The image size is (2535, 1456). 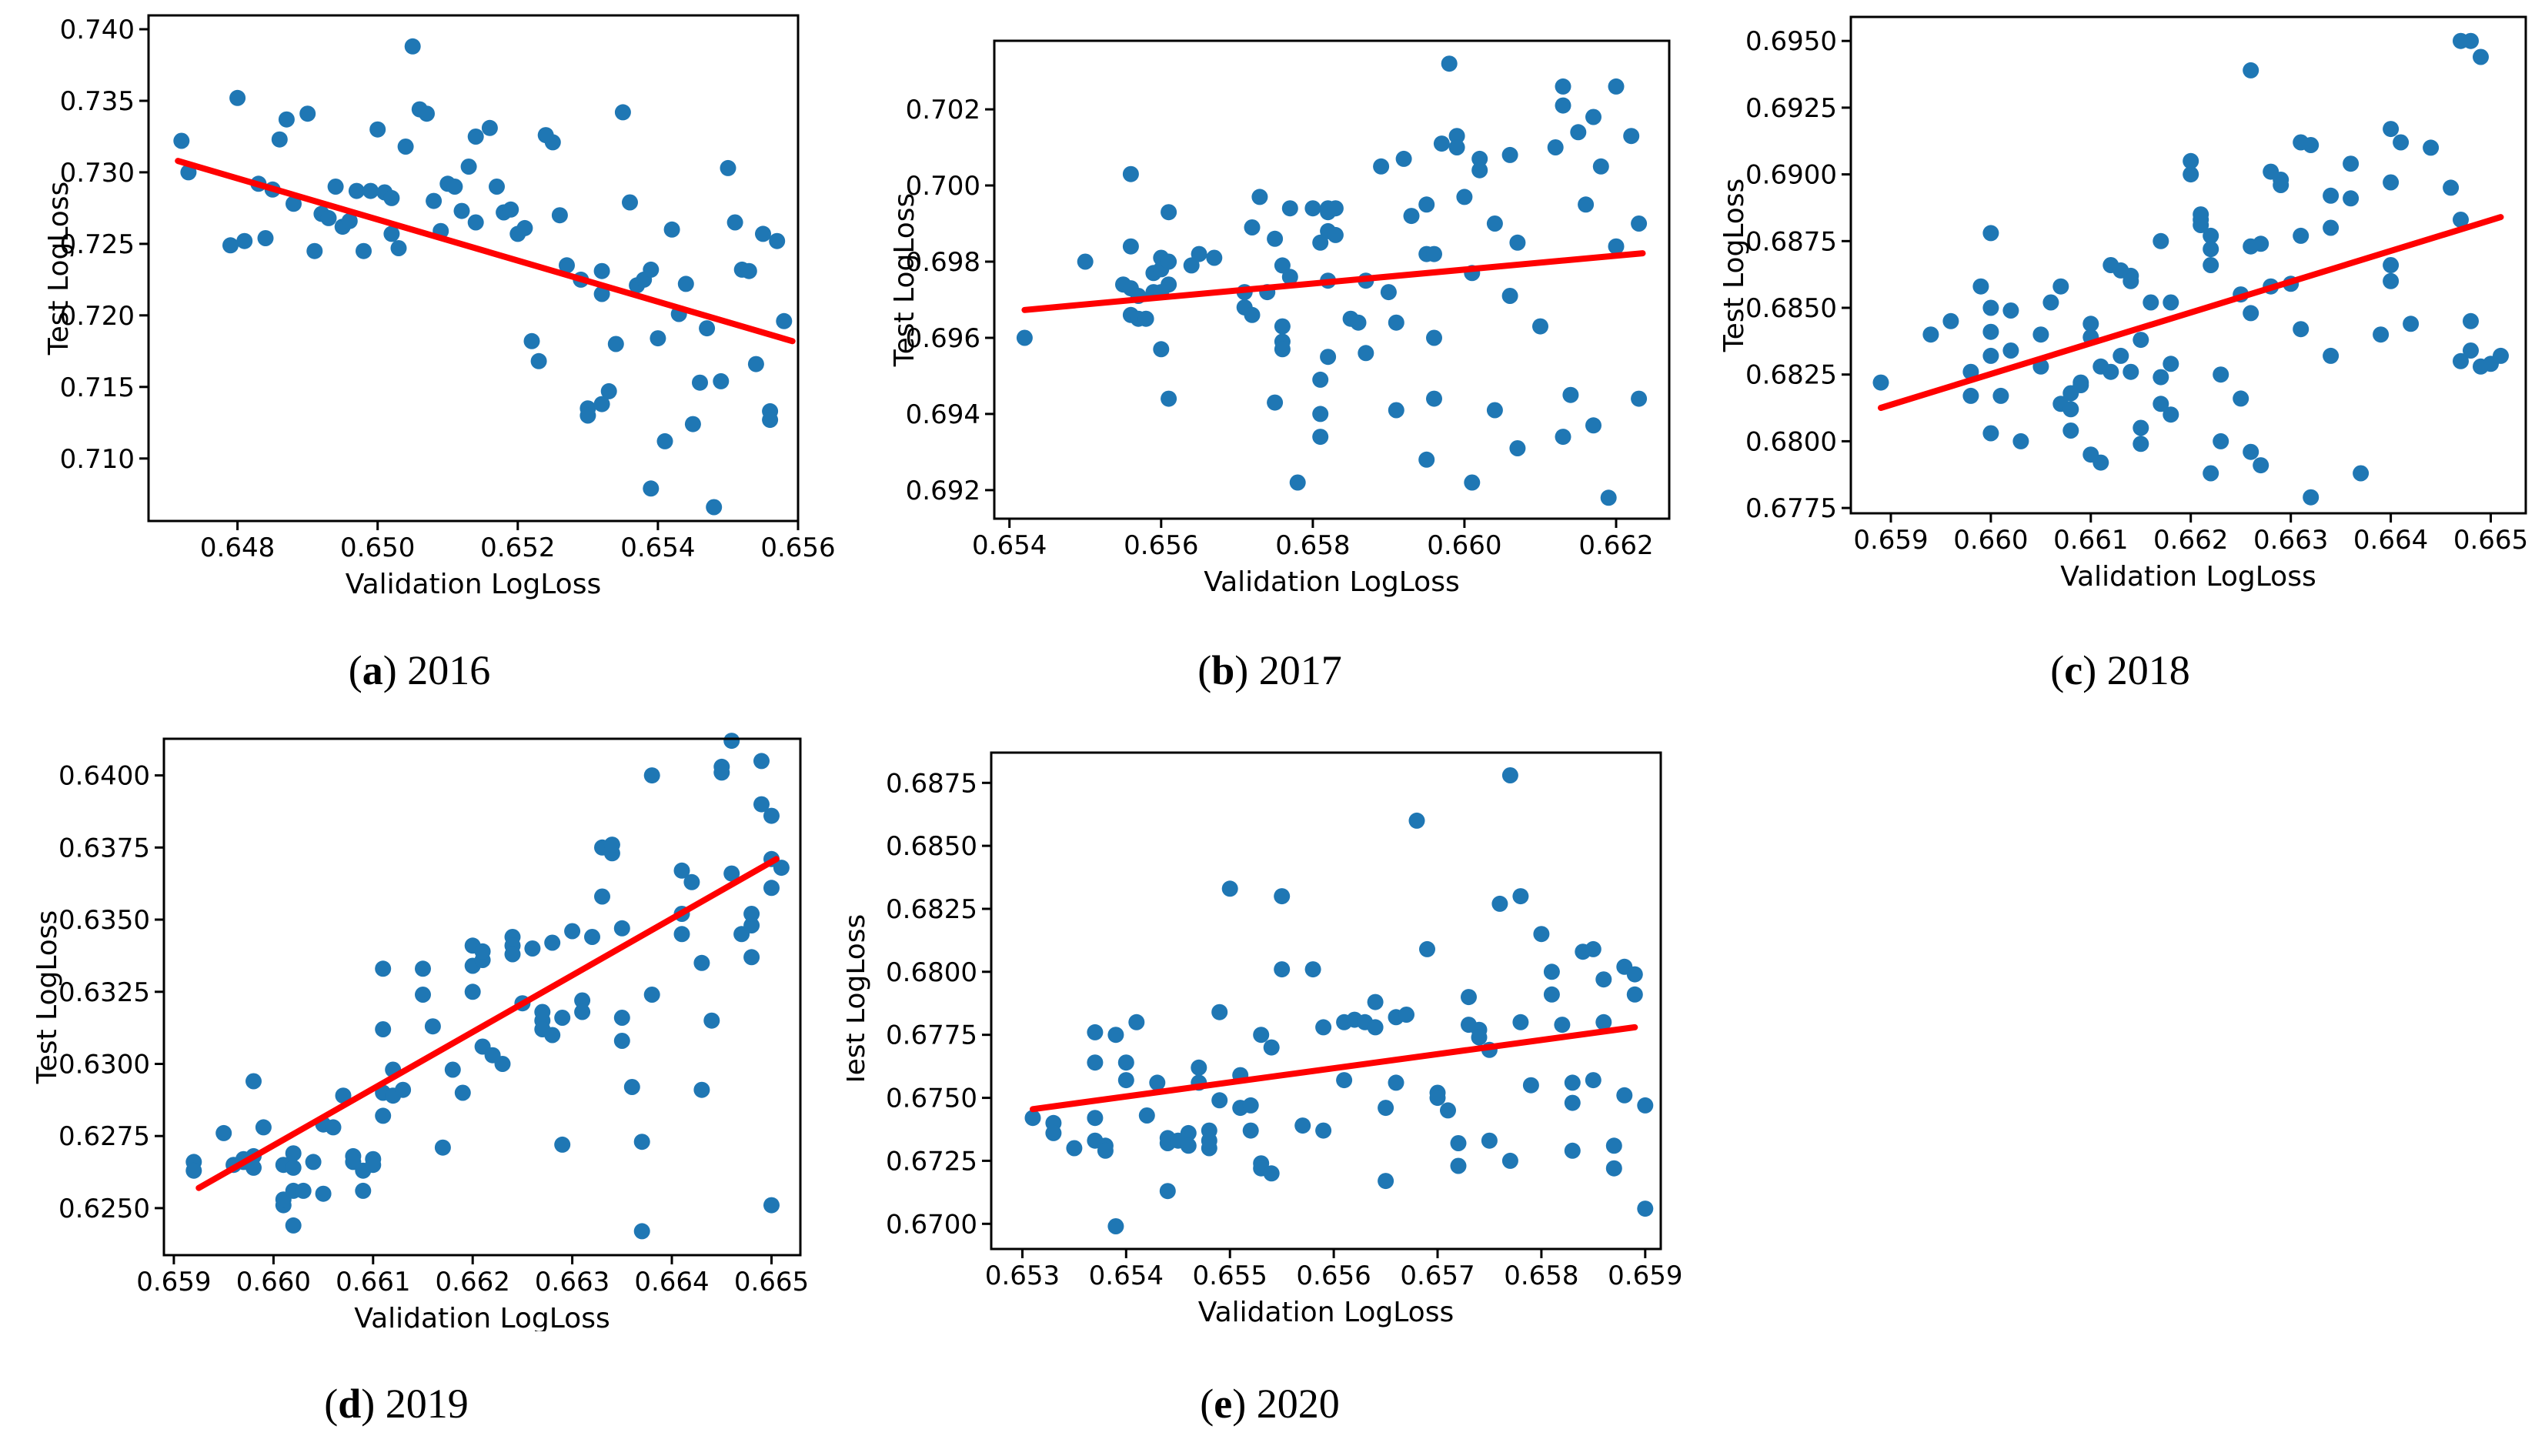 What do you see at coordinates (104, 1136) in the screenshot?
I see `y-tick-label: 0.6275` at bounding box center [104, 1136].